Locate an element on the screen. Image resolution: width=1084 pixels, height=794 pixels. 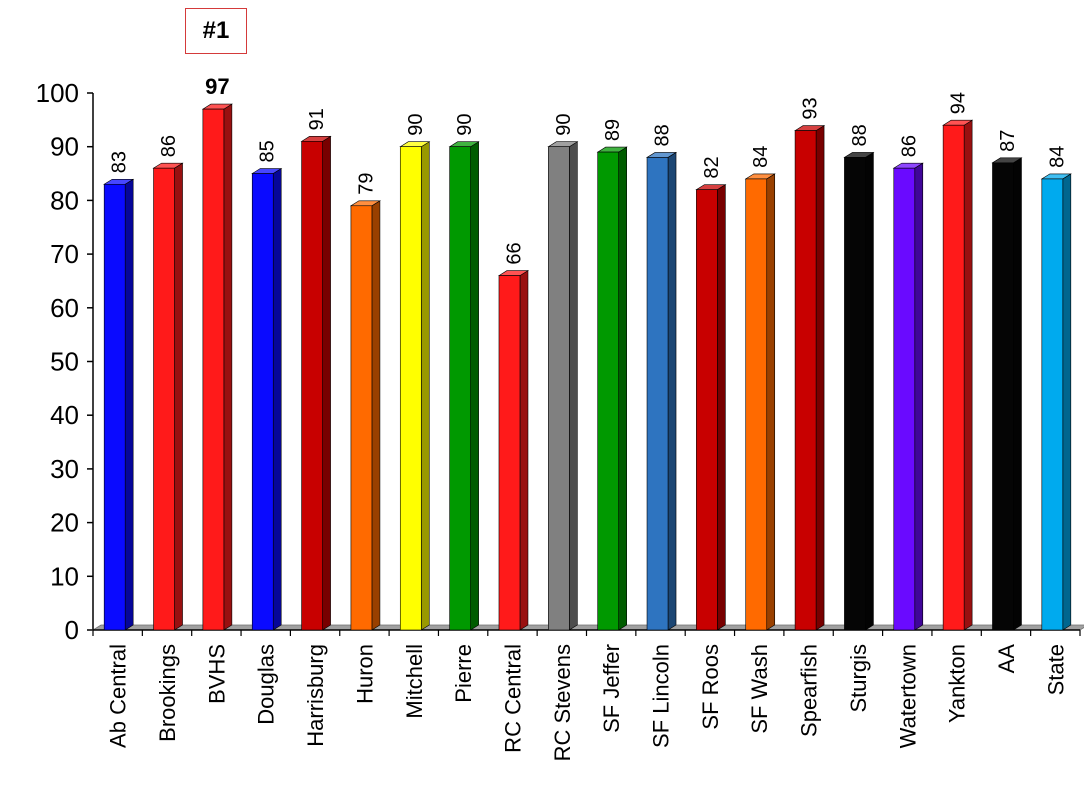
y-tick-label: 40 is located at coordinates (64, 415).